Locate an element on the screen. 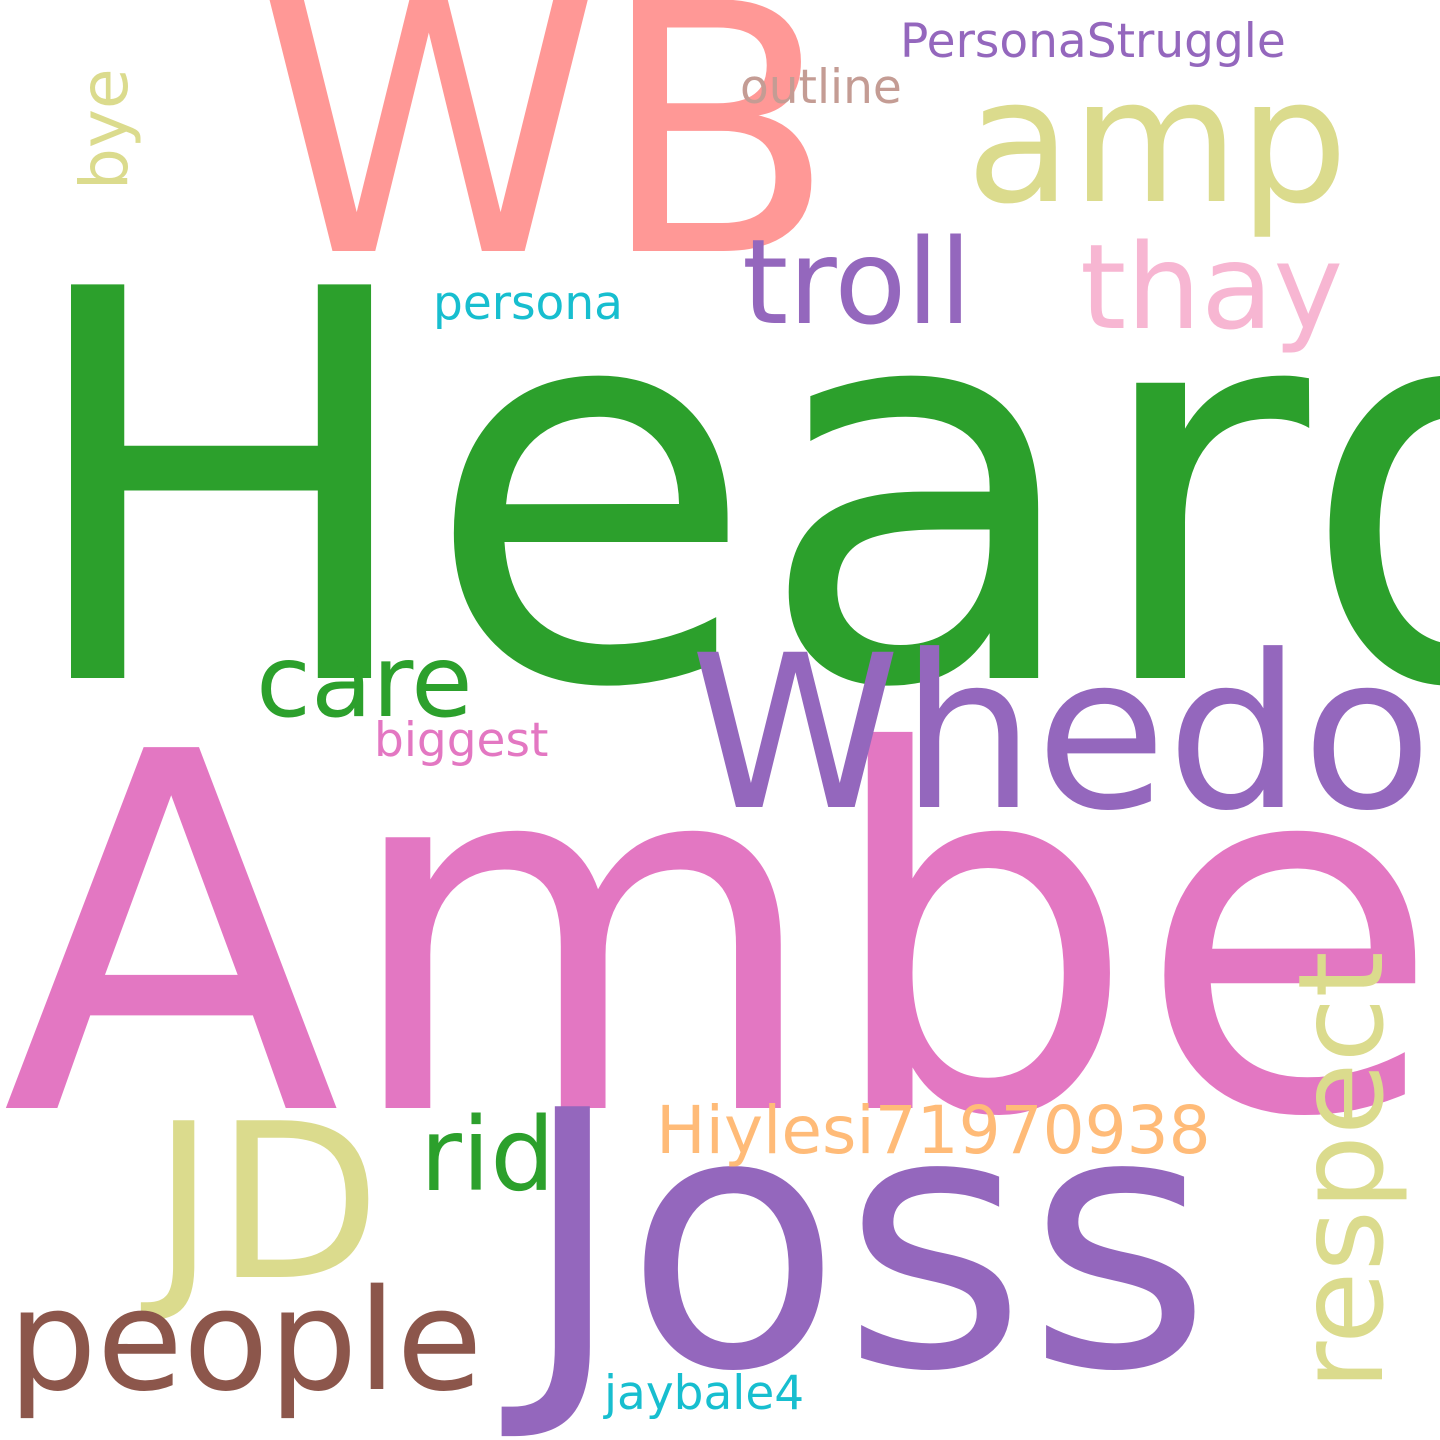 Image resolution: width=1440 pixels, height=1440 pixels. word-amp: amp is located at coordinates (1157, 141).